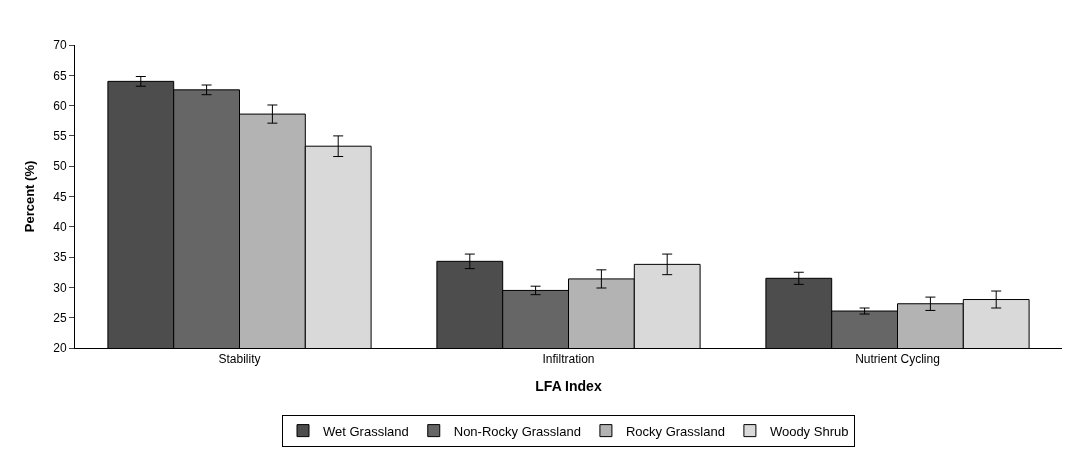  What do you see at coordinates (60, 348) in the screenshot?
I see `y-tick-label: 20` at bounding box center [60, 348].